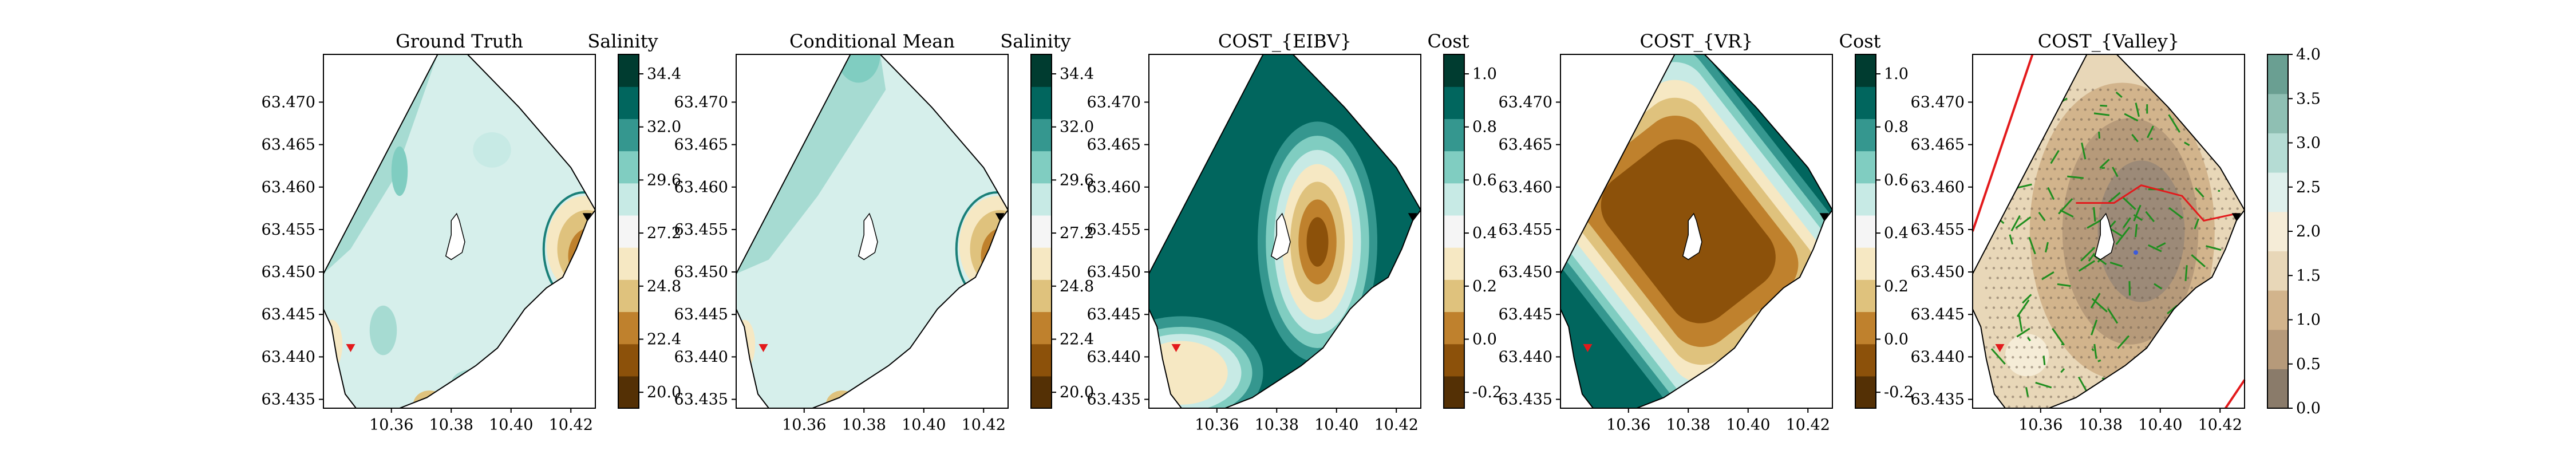 The width and height of the screenshot is (2576, 458). Describe the element at coordinates (634, 219) in the screenshot. I see `colorbar: 20.0 22.4 24.8 27.2 29.6 32.0 34.4 Salinity` at that location.